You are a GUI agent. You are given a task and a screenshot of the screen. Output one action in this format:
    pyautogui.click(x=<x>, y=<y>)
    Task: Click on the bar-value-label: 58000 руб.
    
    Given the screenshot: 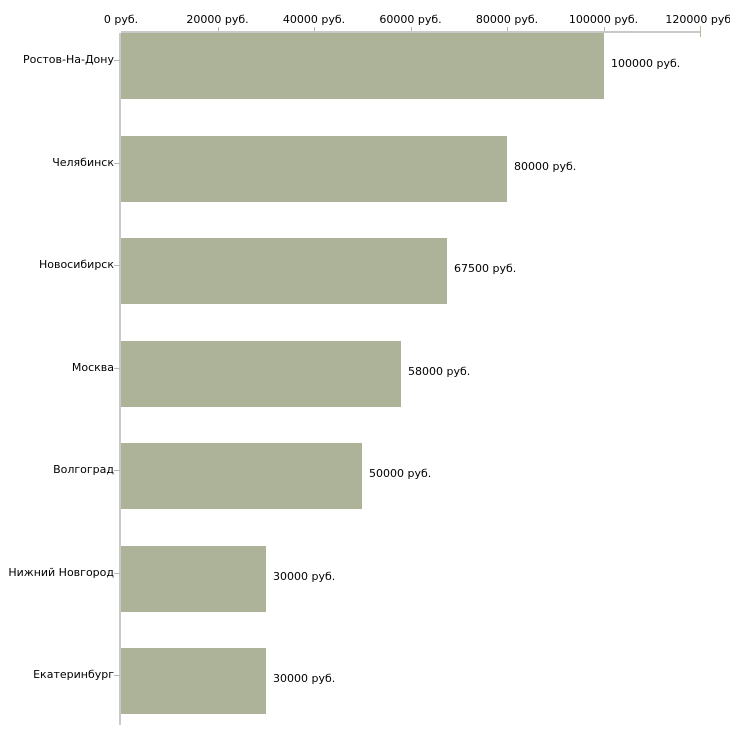 What is the action you would take?
    pyautogui.click(x=439, y=371)
    